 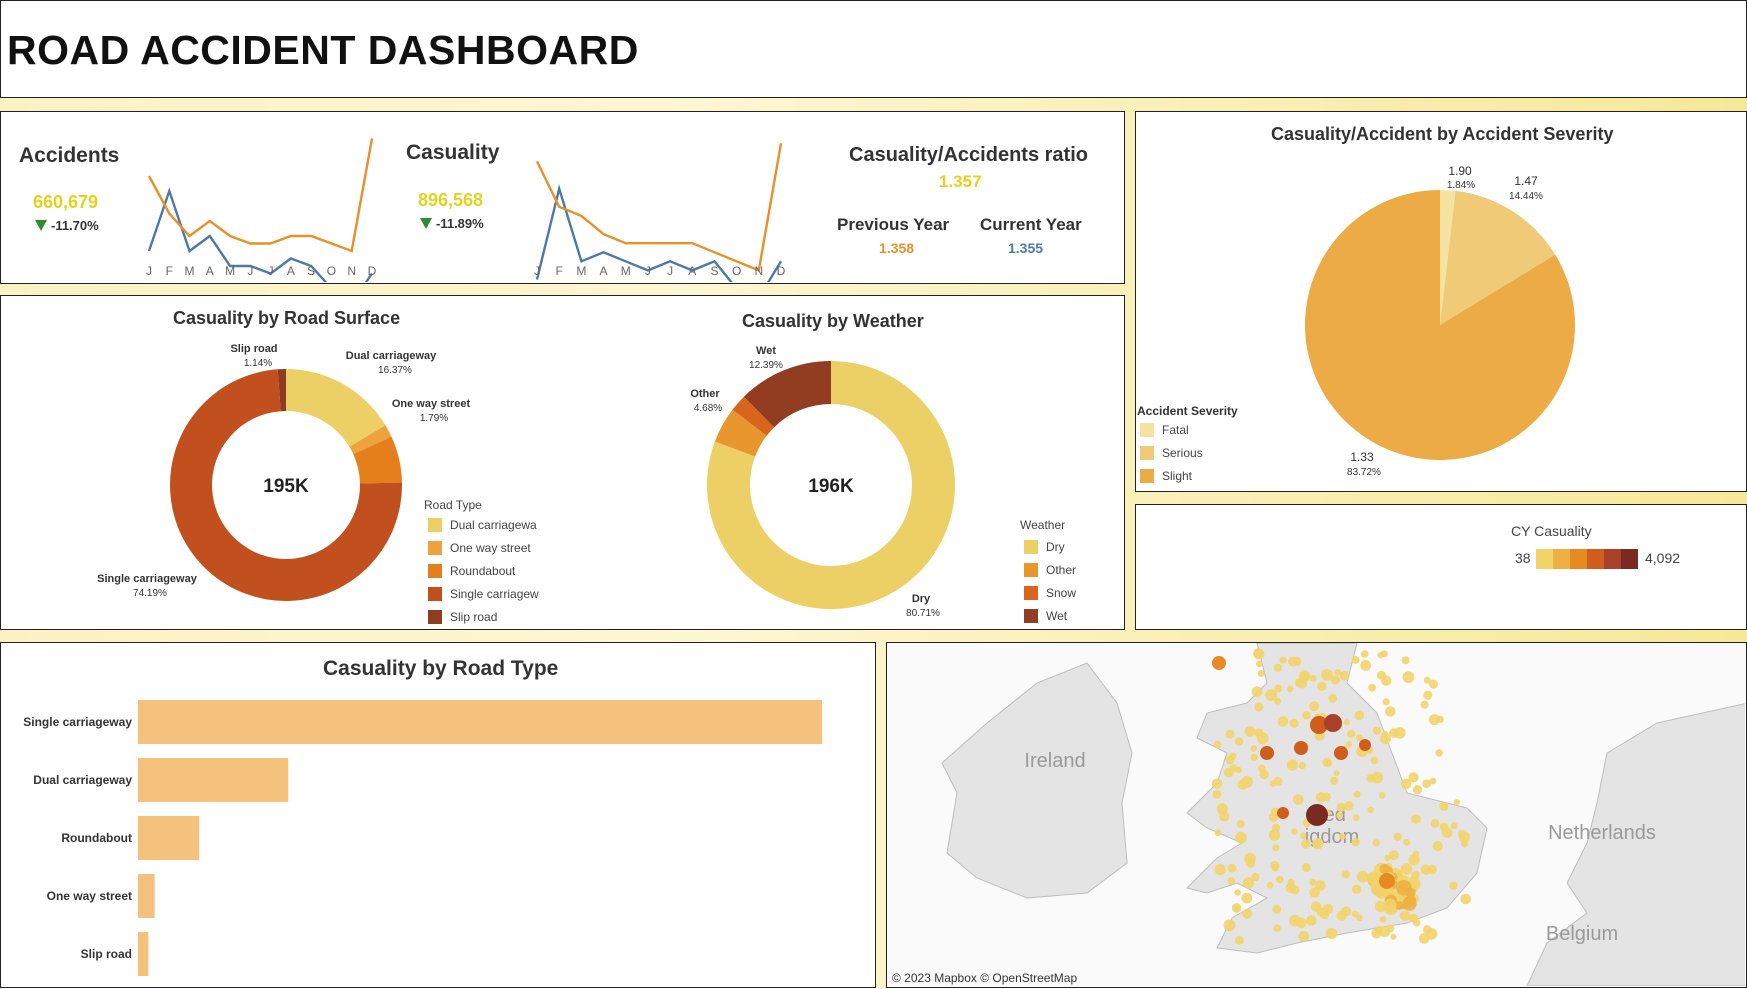 I want to click on severity-slice-slight, so click(x=1440, y=325).